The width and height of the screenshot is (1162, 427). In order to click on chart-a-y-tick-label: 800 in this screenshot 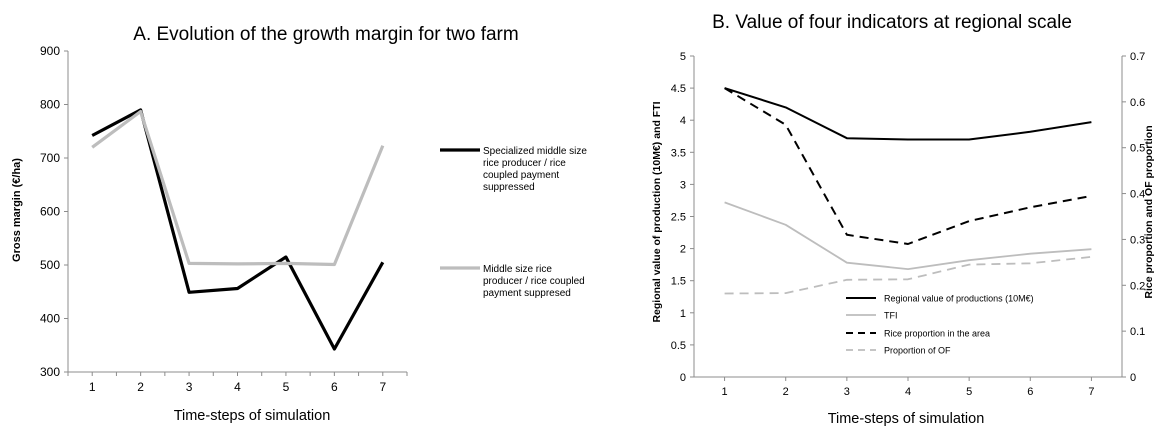, I will do `click(50, 105)`.